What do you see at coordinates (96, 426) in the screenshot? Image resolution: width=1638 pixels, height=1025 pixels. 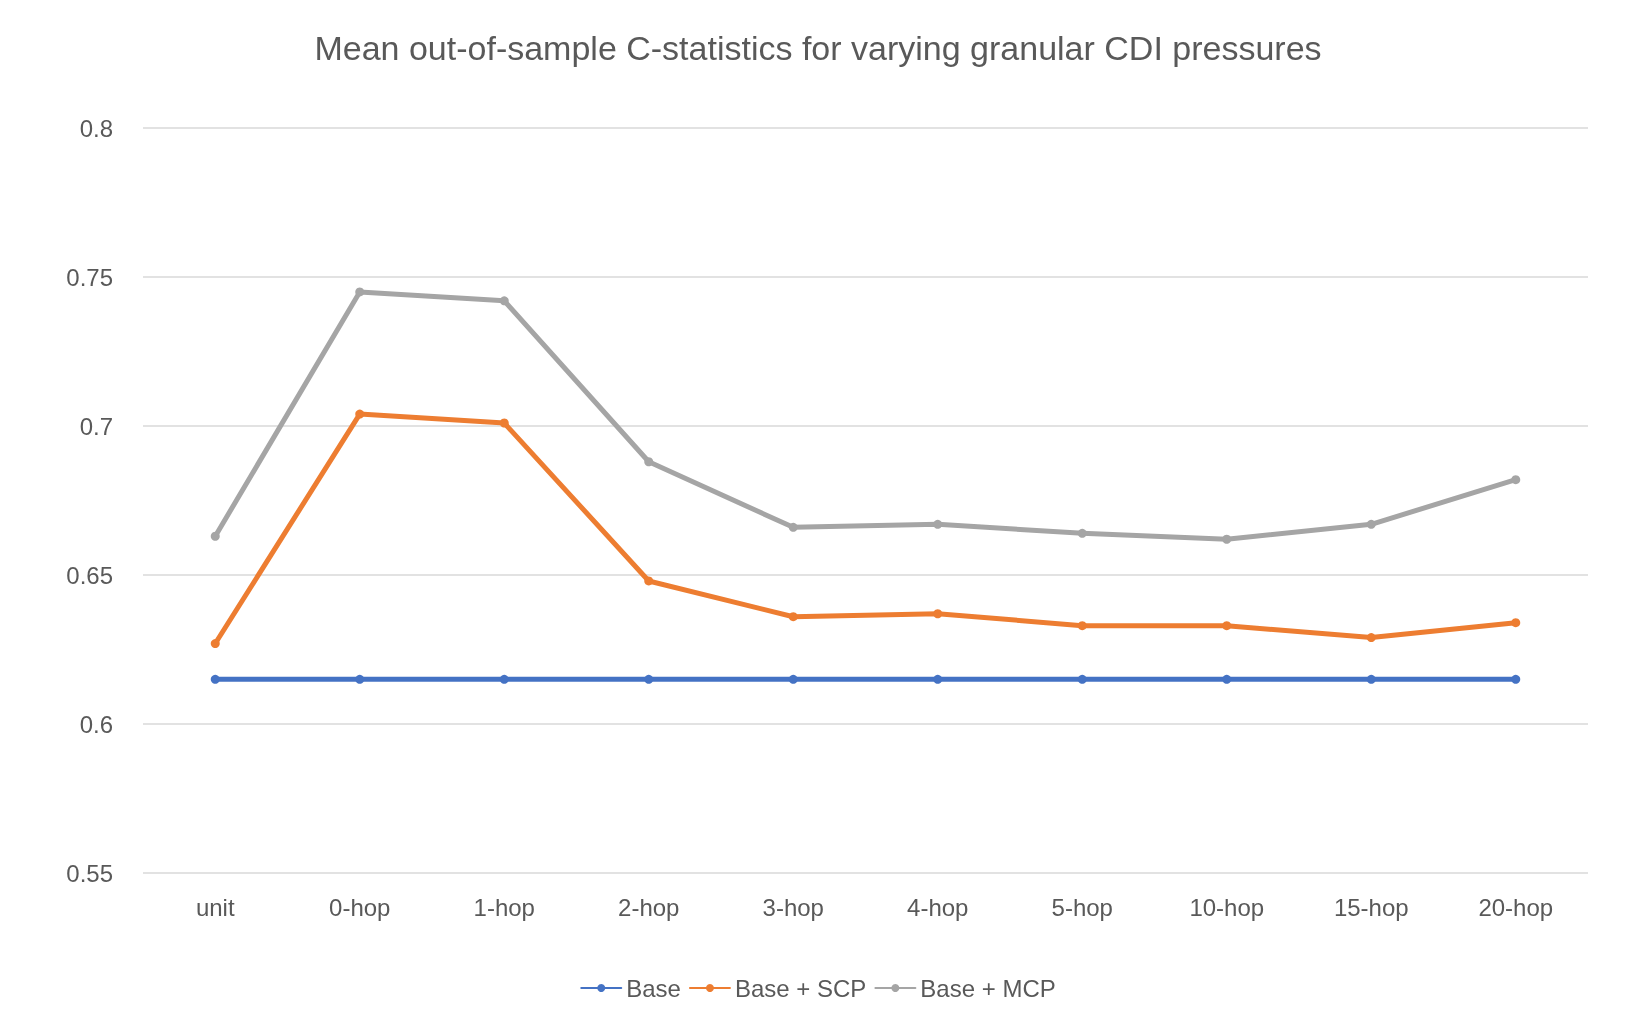 I see `y-tick-label: 0.7` at bounding box center [96, 426].